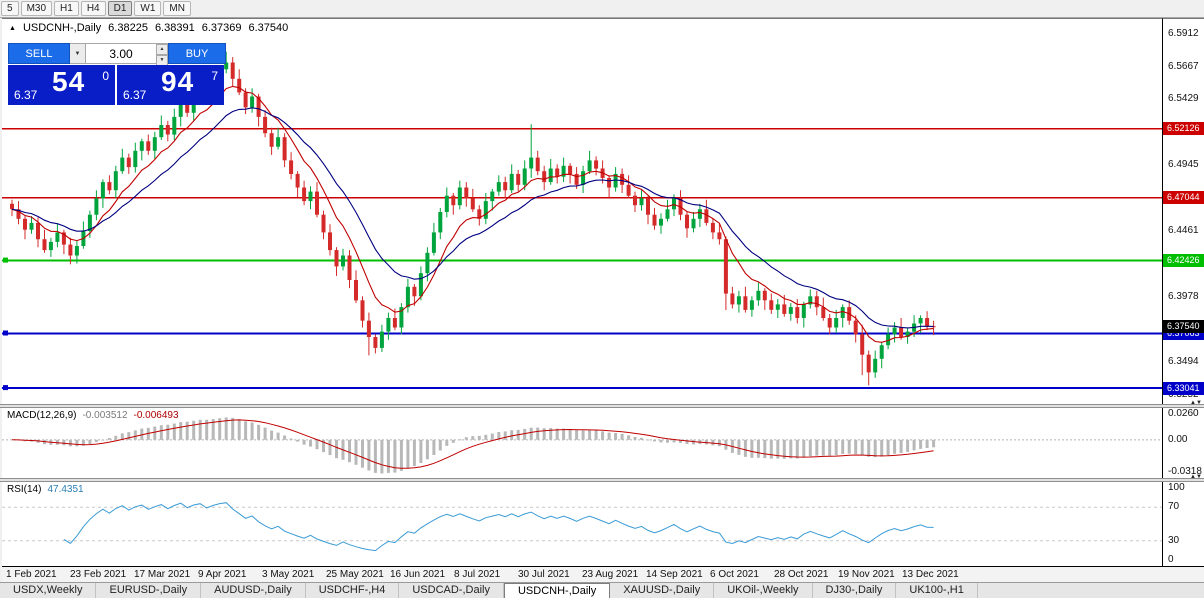 The image size is (1204, 598). I want to click on timeframe-toolbar: 5 M30 H1 H4 D1 W1 MN, so click(602, 9).